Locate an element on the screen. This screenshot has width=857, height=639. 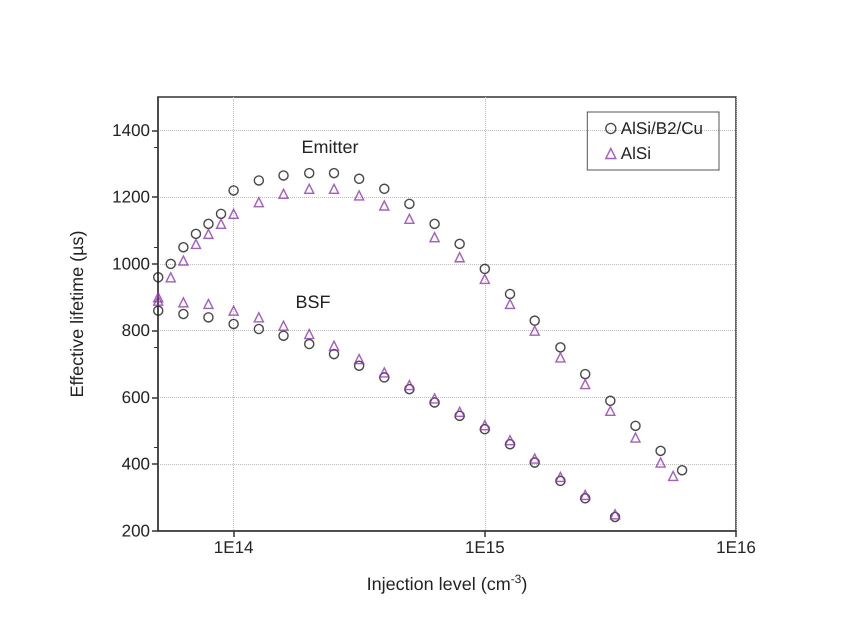
y-tick-label: 800 is located at coordinates (136, 330).